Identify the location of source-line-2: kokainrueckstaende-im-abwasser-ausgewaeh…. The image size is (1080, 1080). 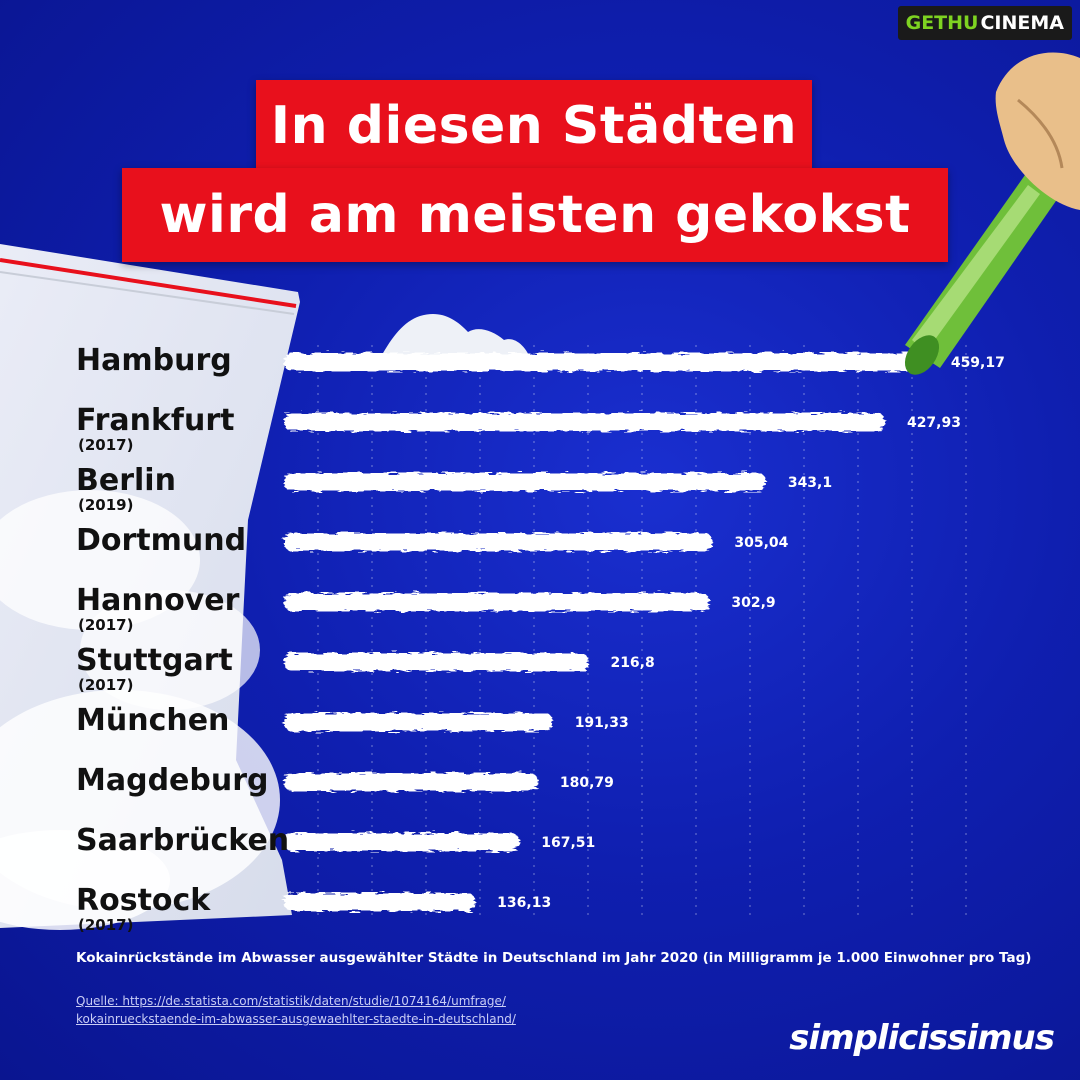
(296, 1019).